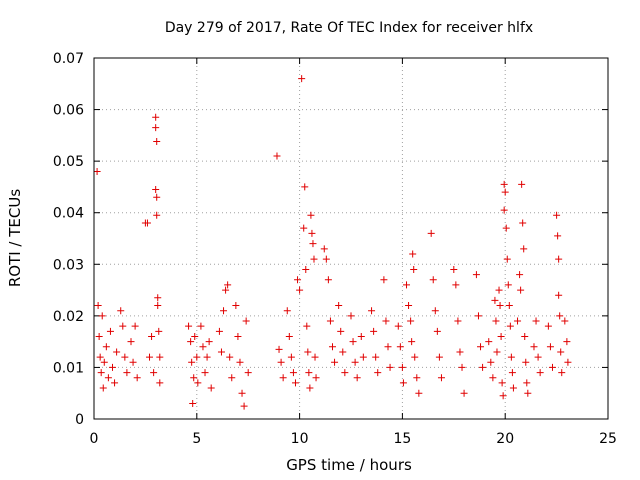 This screenshot has height=480, width=640. I want to click on x-tick-label: 0, so click(94, 439).